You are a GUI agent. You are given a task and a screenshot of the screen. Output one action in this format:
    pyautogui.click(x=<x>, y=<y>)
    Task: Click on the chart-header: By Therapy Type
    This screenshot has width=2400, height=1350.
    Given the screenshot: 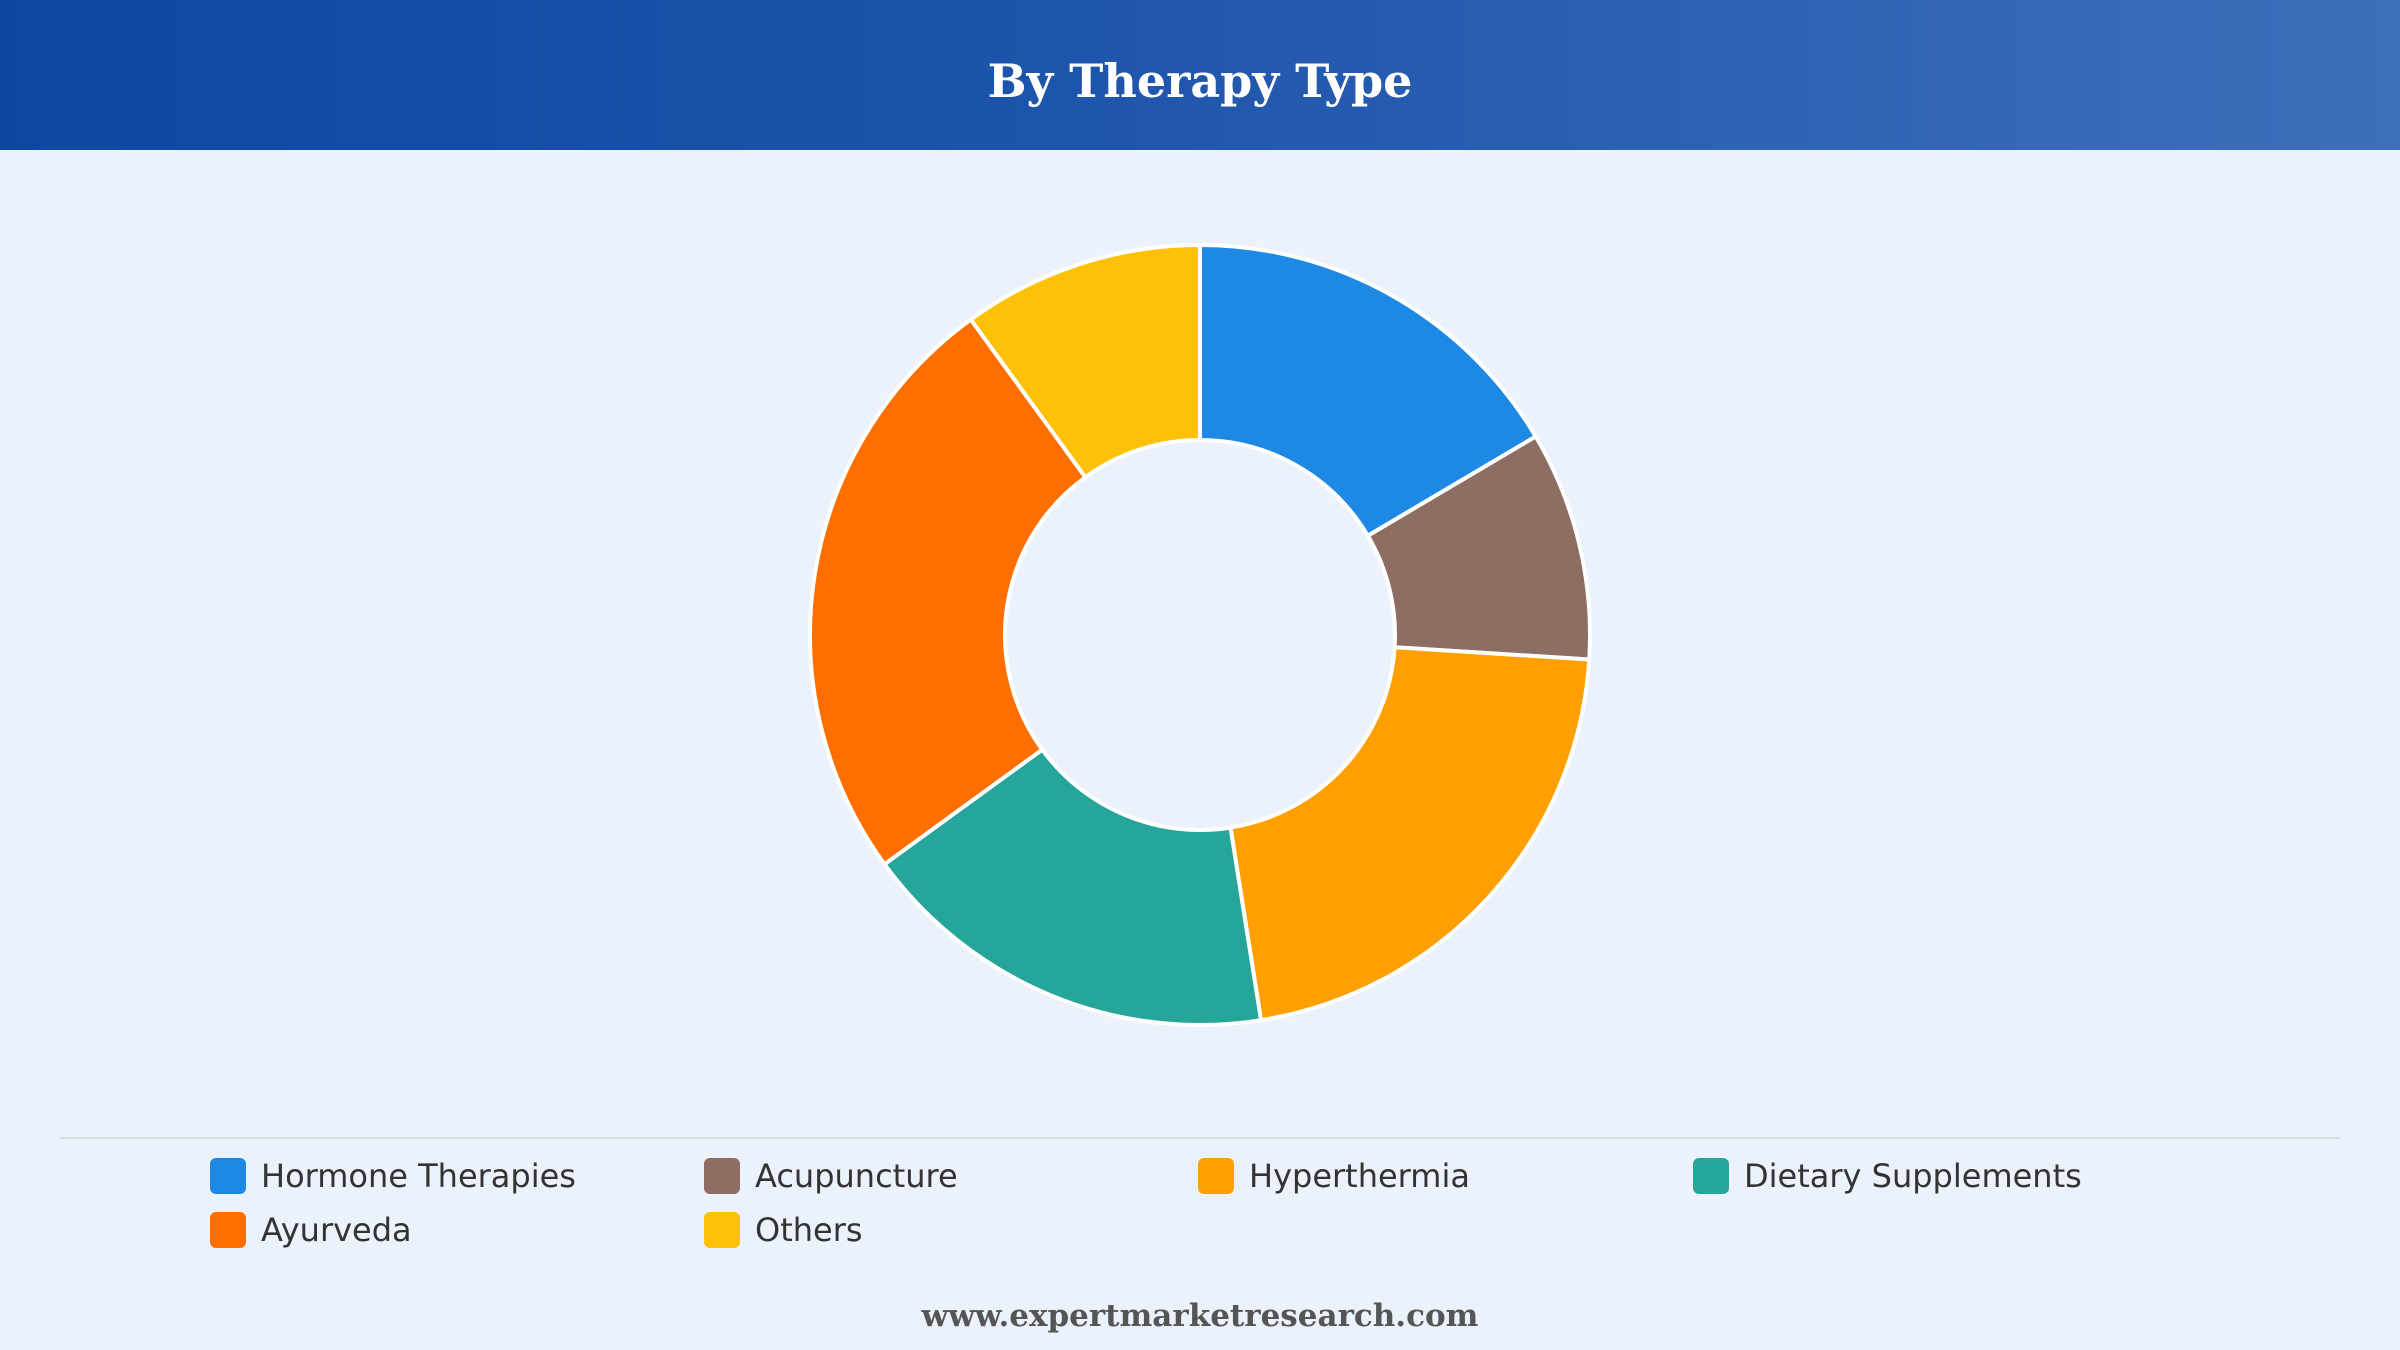 What is the action you would take?
    pyautogui.click(x=1200, y=75)
    